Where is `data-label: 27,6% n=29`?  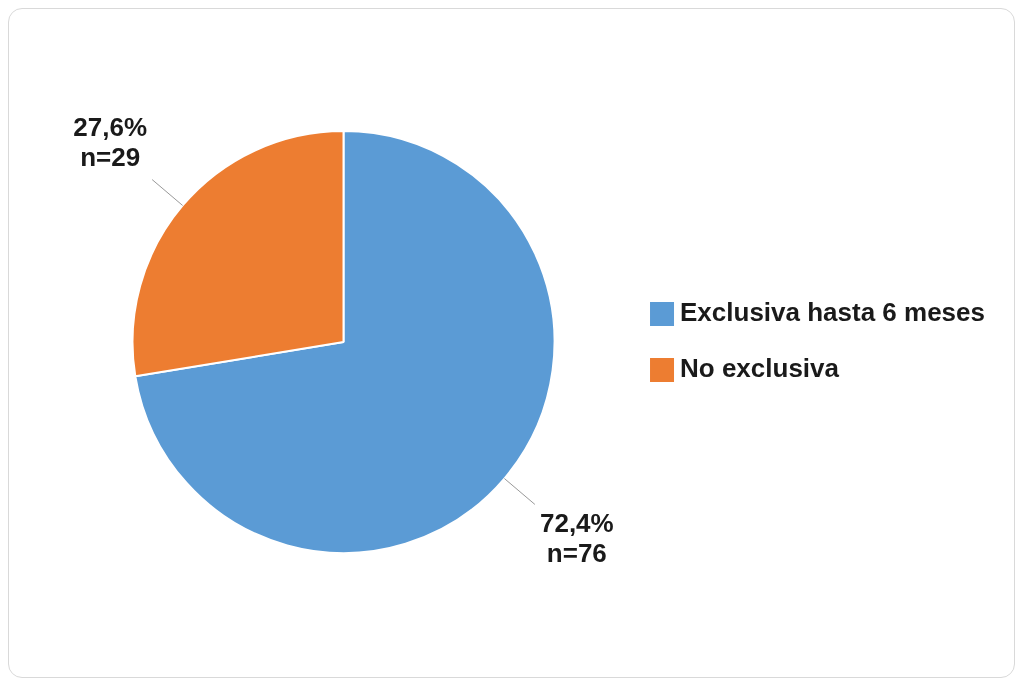 data-label: 27,6% n=29 is located at coordinates (110, 142).